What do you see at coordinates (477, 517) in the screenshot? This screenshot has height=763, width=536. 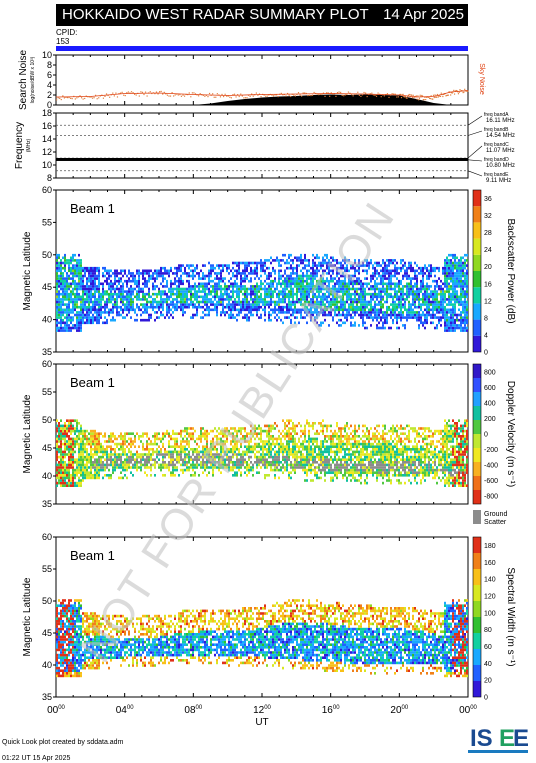 I see `ground-scatter-swatch` at bounding box center [477, 517].